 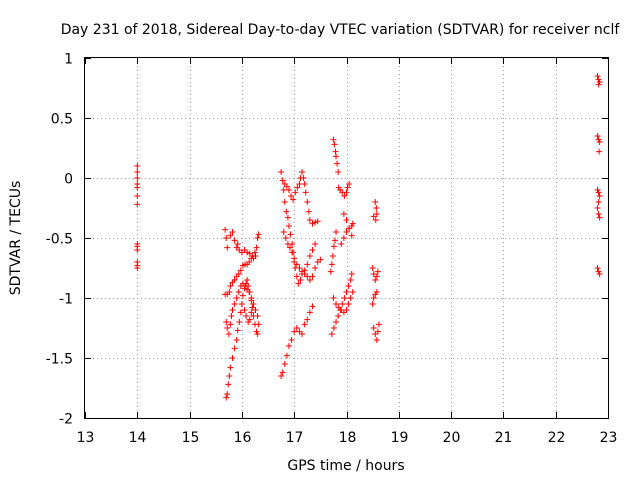 What do you see at coordinates (16, 238) in the screenshot?
I see `y-axis-label: SDTVAR / TECUs` at bounding box center [16, 238].